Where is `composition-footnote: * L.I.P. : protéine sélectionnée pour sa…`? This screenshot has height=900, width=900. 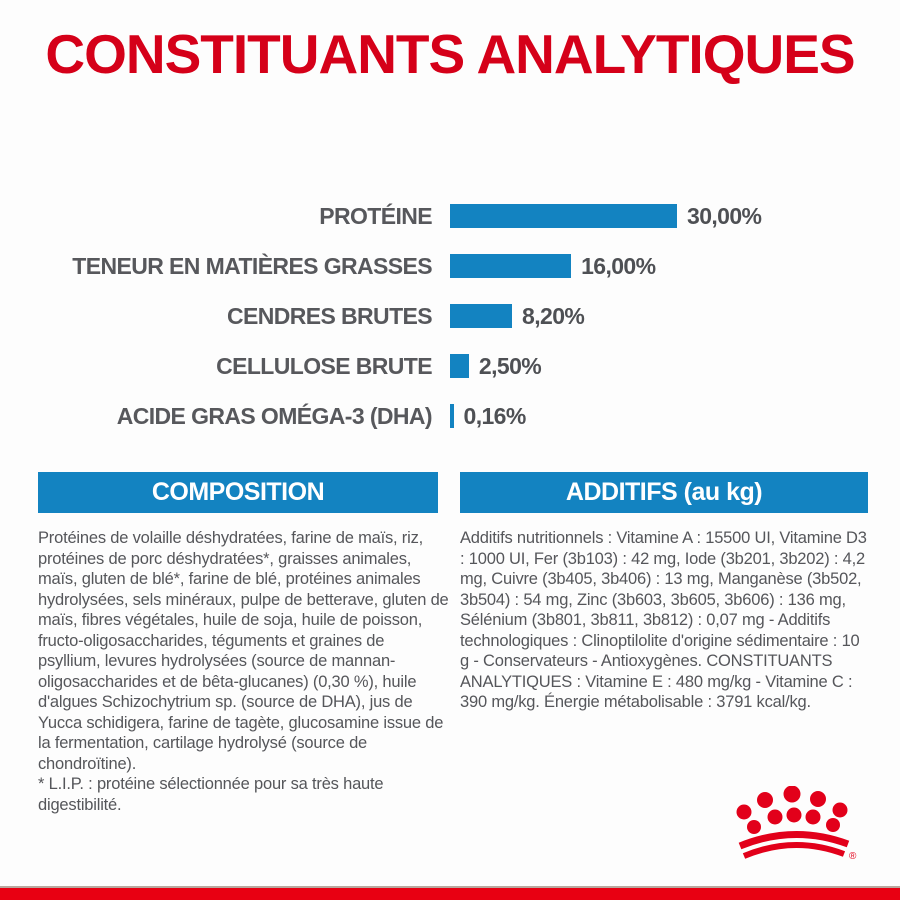 composition-footnote: * L.I.P. : protéine sélectionnée pour sa… is located at coordinates (211, 794).